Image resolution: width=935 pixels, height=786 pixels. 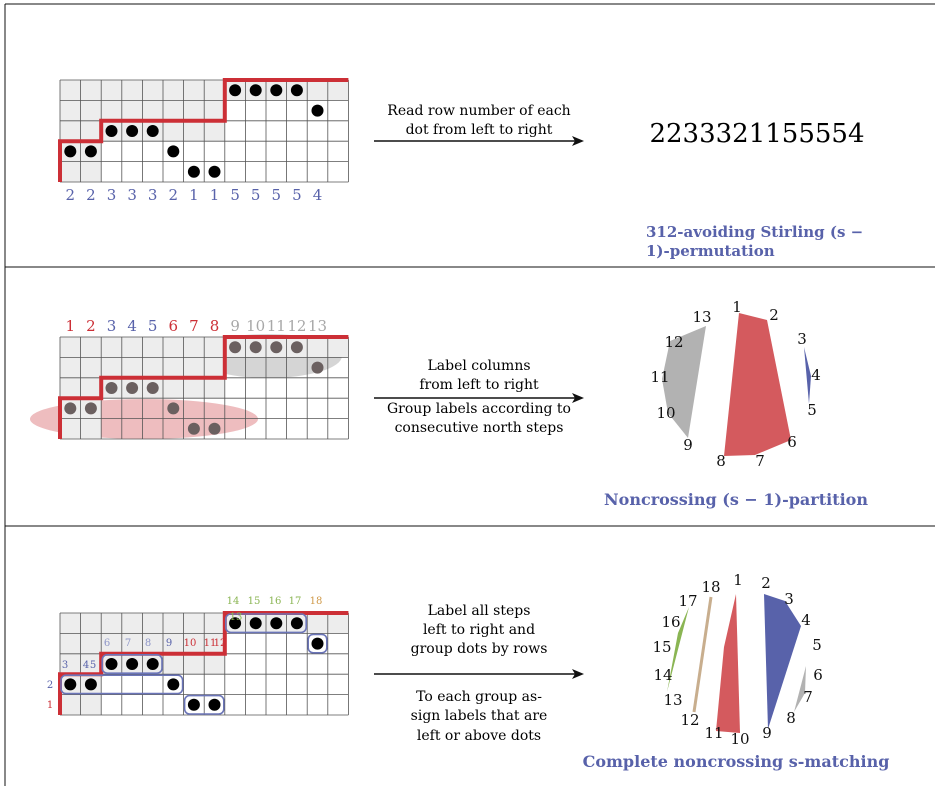 What do you see at coordinates (132, 326) in the screenshot?
I see `column-label: 4` at bounding box center [132, 326].